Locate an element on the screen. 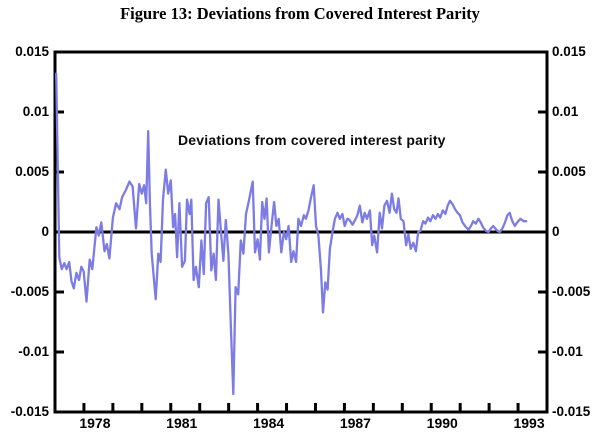 The width and height of the screenshot is (600, 434). y-axis-label-left: -0.015 is located at coordinates (29, 411).